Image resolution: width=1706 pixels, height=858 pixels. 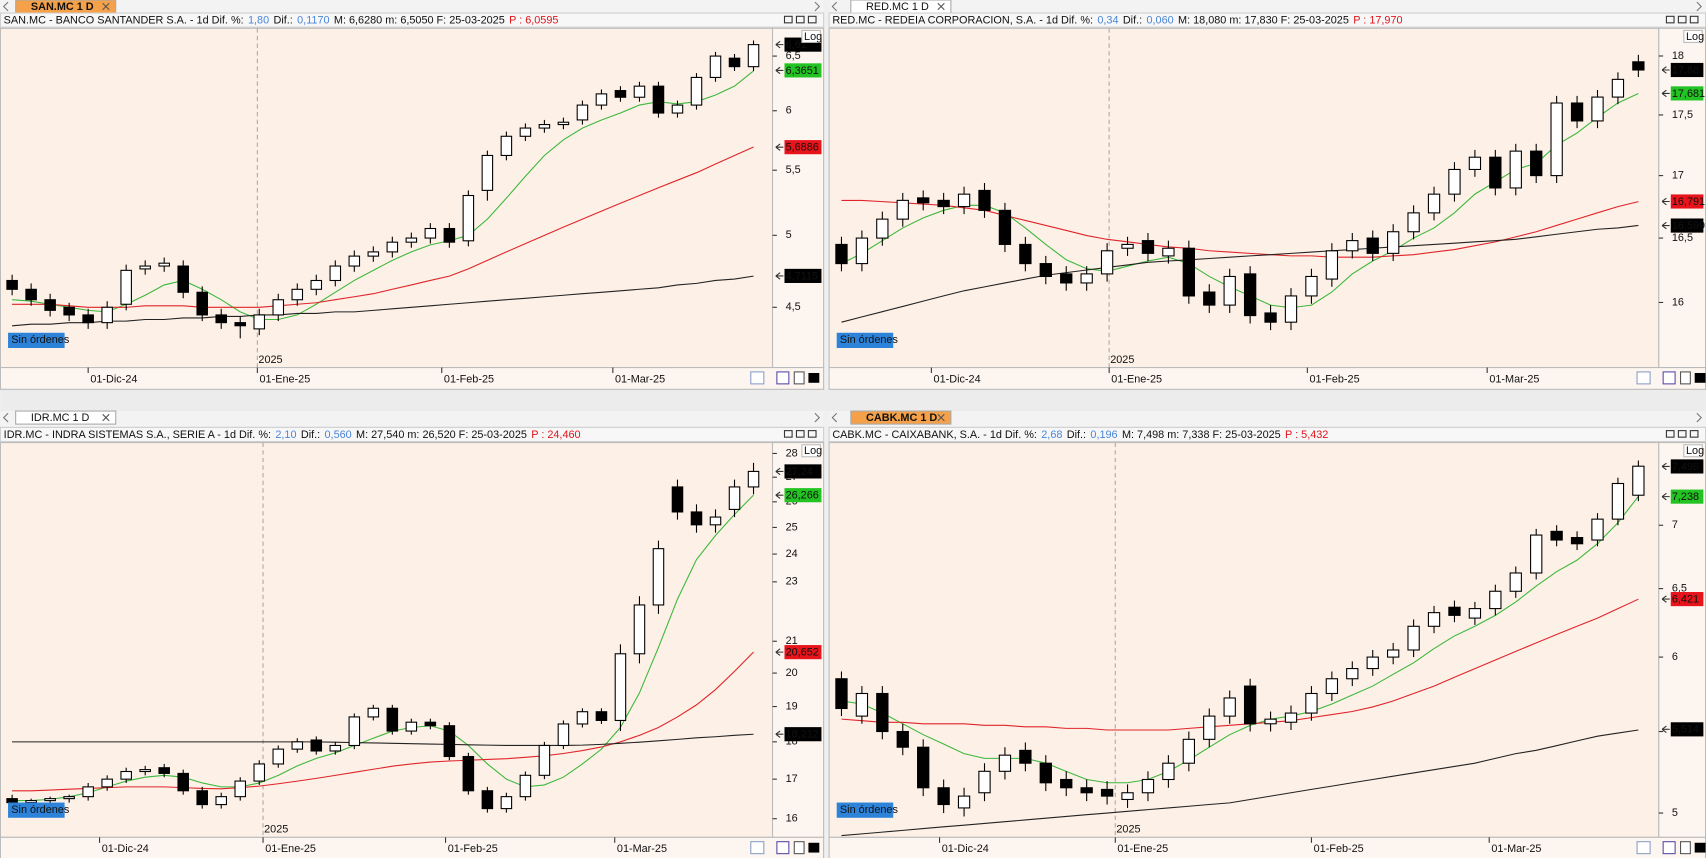 What do you see at coordinates (270, 360) in the screenshot?
I see `year-marker-label: 2025` at bounding box center [270, 360].